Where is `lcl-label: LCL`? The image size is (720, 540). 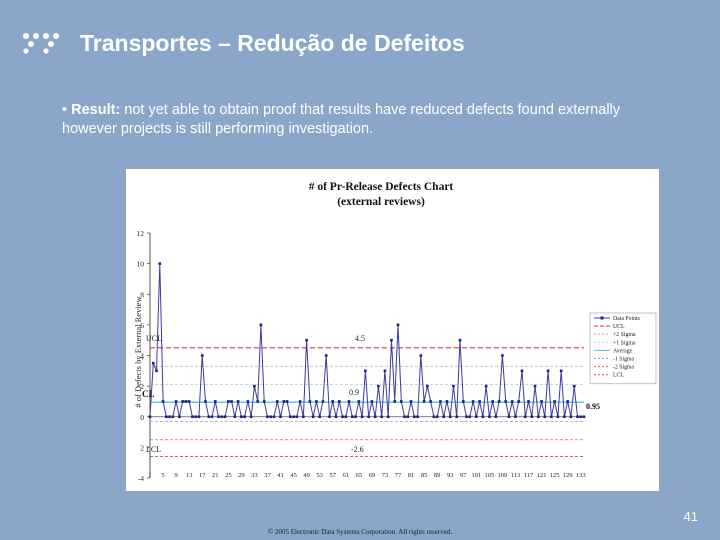 lcl-label: LCL is located at coordinates (153, 449).